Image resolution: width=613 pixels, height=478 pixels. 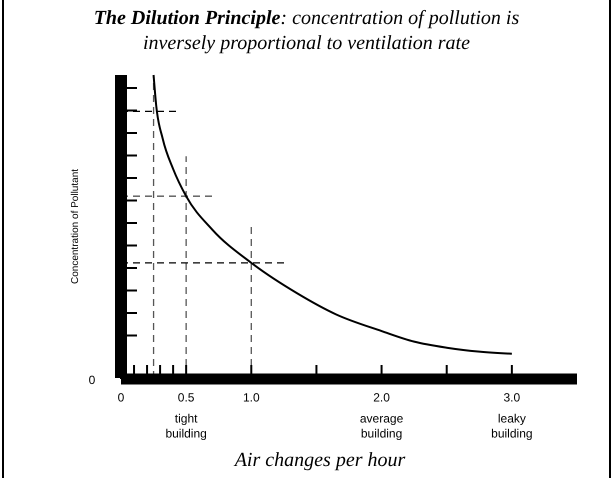 What do you see at coordinates (319, 460) in the screenshot?
I see `x-axis-title: Air changes per hour` at bounding box center [319, 460].